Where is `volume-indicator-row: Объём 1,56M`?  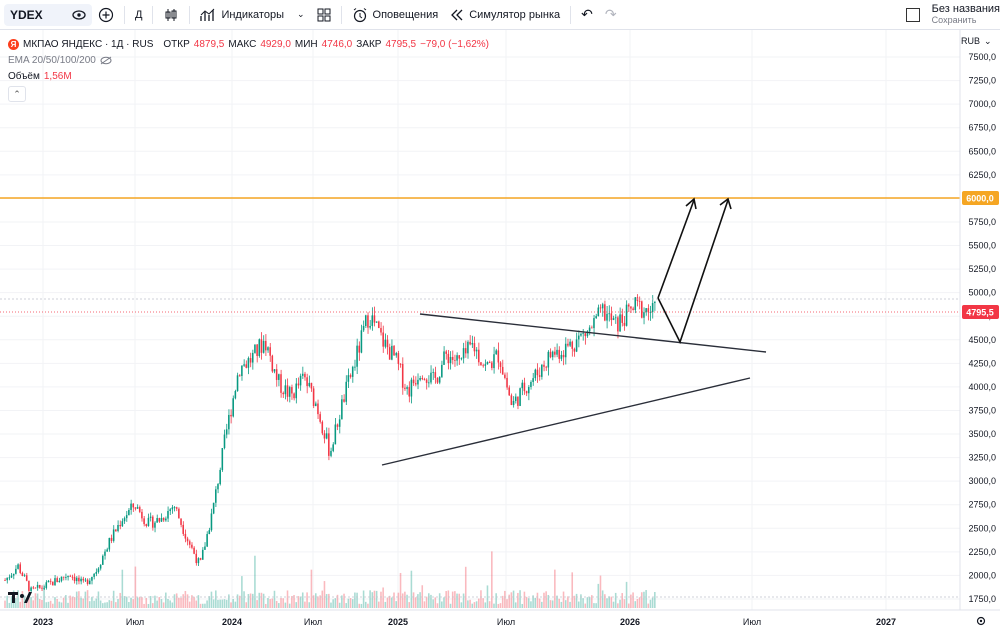
volume-indicator-row: Объём 1,56M is located at coordinates (248, 76).